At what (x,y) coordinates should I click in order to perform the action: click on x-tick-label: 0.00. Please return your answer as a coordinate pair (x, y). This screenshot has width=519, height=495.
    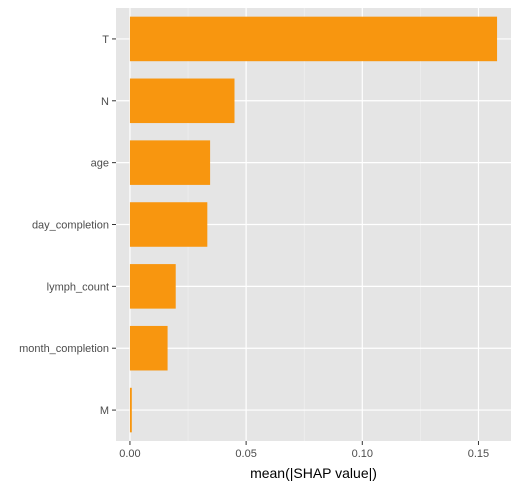
    Looking at the image, I should click on (129, 454).